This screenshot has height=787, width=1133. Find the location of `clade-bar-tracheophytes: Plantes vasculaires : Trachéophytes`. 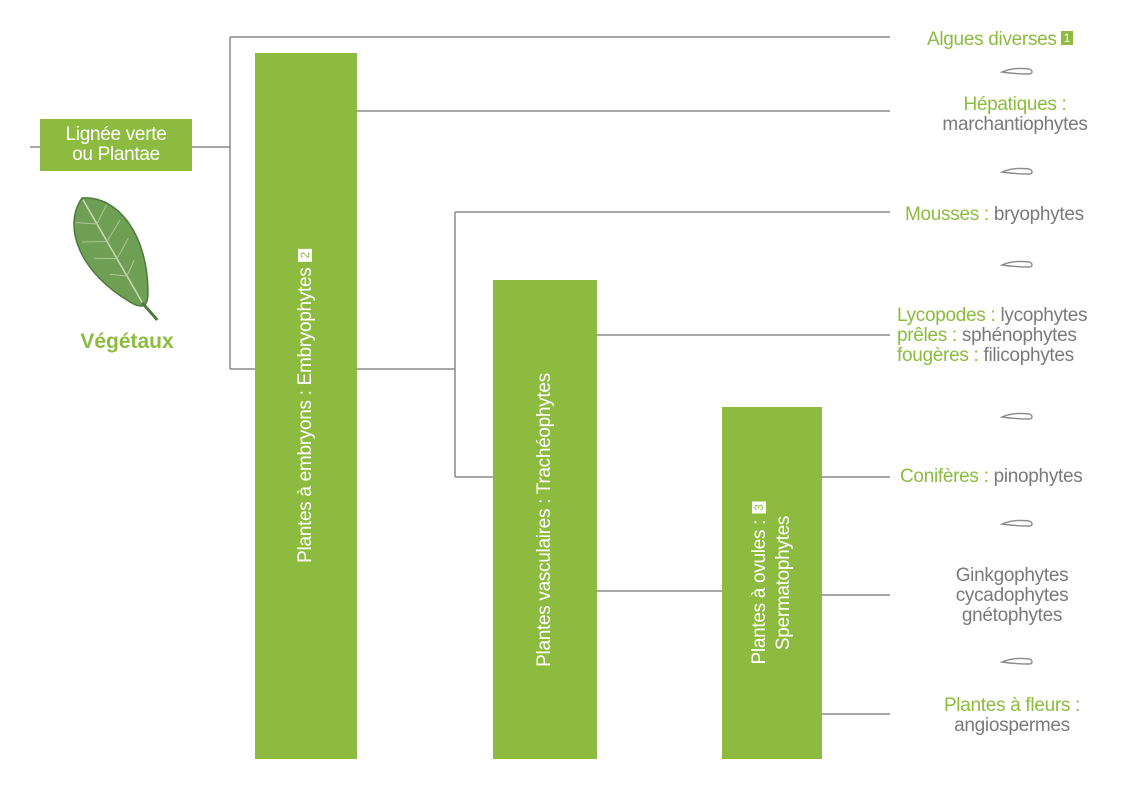

clade-bar-tracheophytes: Plantes vasculaires : Trachéophytes is located at coordinates (545, 519).